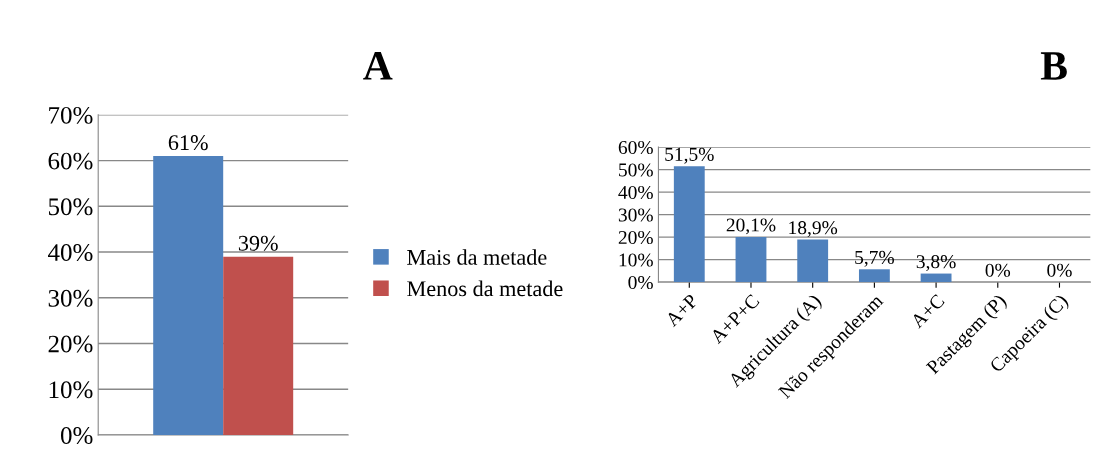 Image resolution: width=1116 pixels, height=464 pixels. Describe the element at coordinates (874, 258) in the screenshot. I see `data-label: 5,7%` at that location.